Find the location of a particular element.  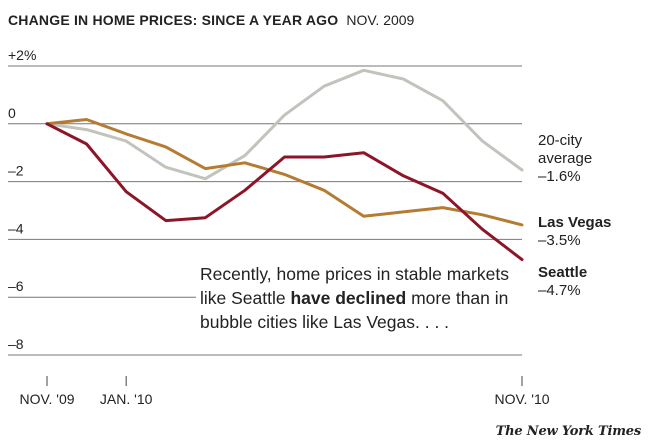

chart-title-text: CHANGE IN HOME PRICES: SINCE A YEAR AGO is located at coordinates (173, 20).